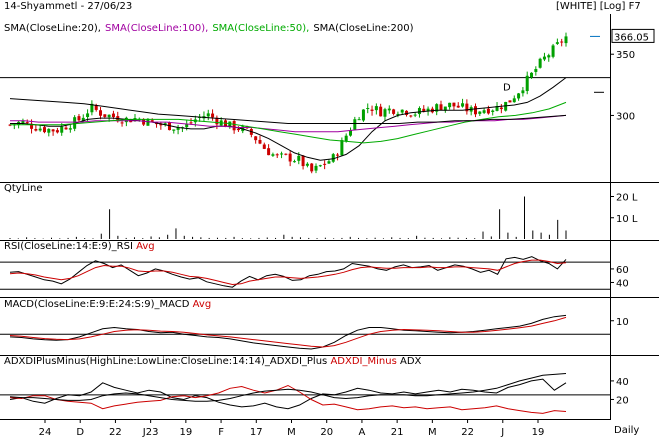 The width and height of the screenshot is (659, 440). Describe the element at coordinates (150, 432) in the screenshot. I see `time-axis-label: J23` at that location.